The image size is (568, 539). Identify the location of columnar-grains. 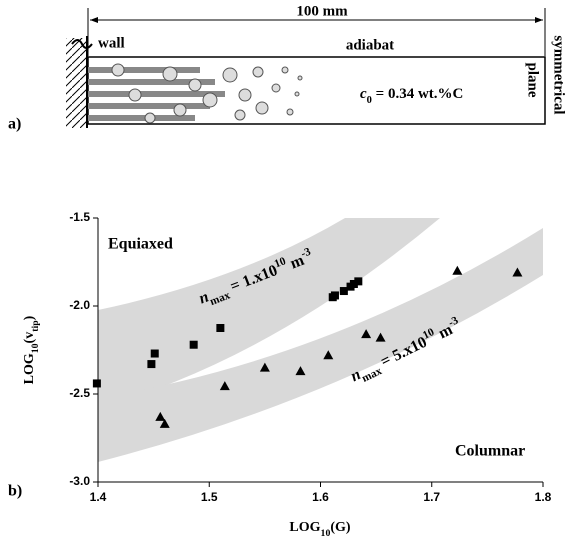
(156, 94).